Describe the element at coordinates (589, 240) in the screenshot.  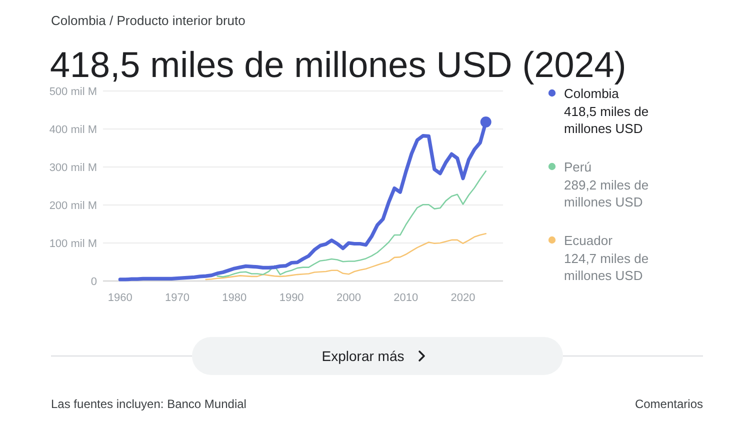
I see `legend-label: Ecuador` at that location.